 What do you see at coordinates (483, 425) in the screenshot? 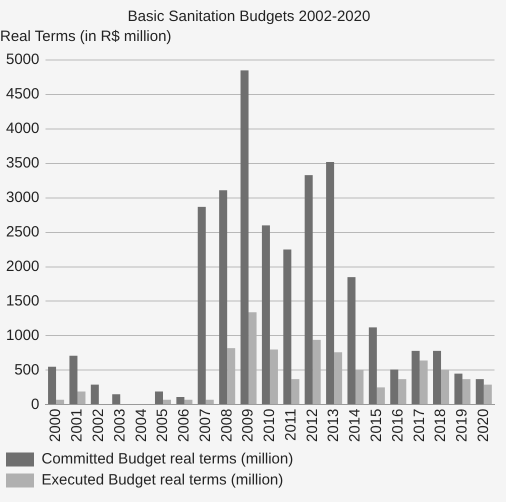
I see `x-tick-label: 2020` at bounding box center [483, 425].